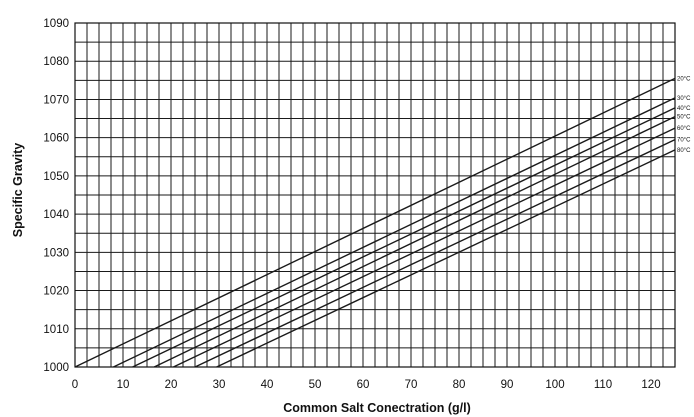 This screenshot has height=417, width=694. I want to click on series-labels: 20°C 30°C 40°C 50°C 60°C 70°C 80°C, so click(684, 114).